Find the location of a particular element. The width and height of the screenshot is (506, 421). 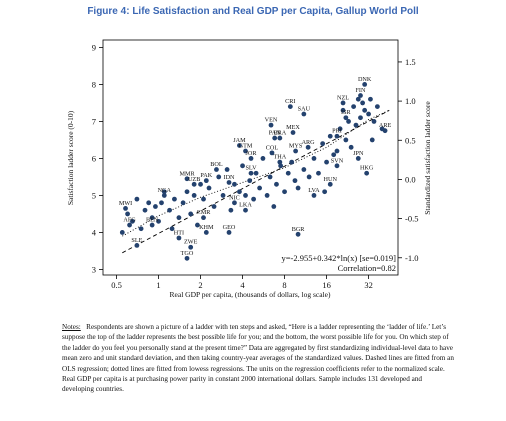

point-label: DNK is located at coordinates (365, 79).